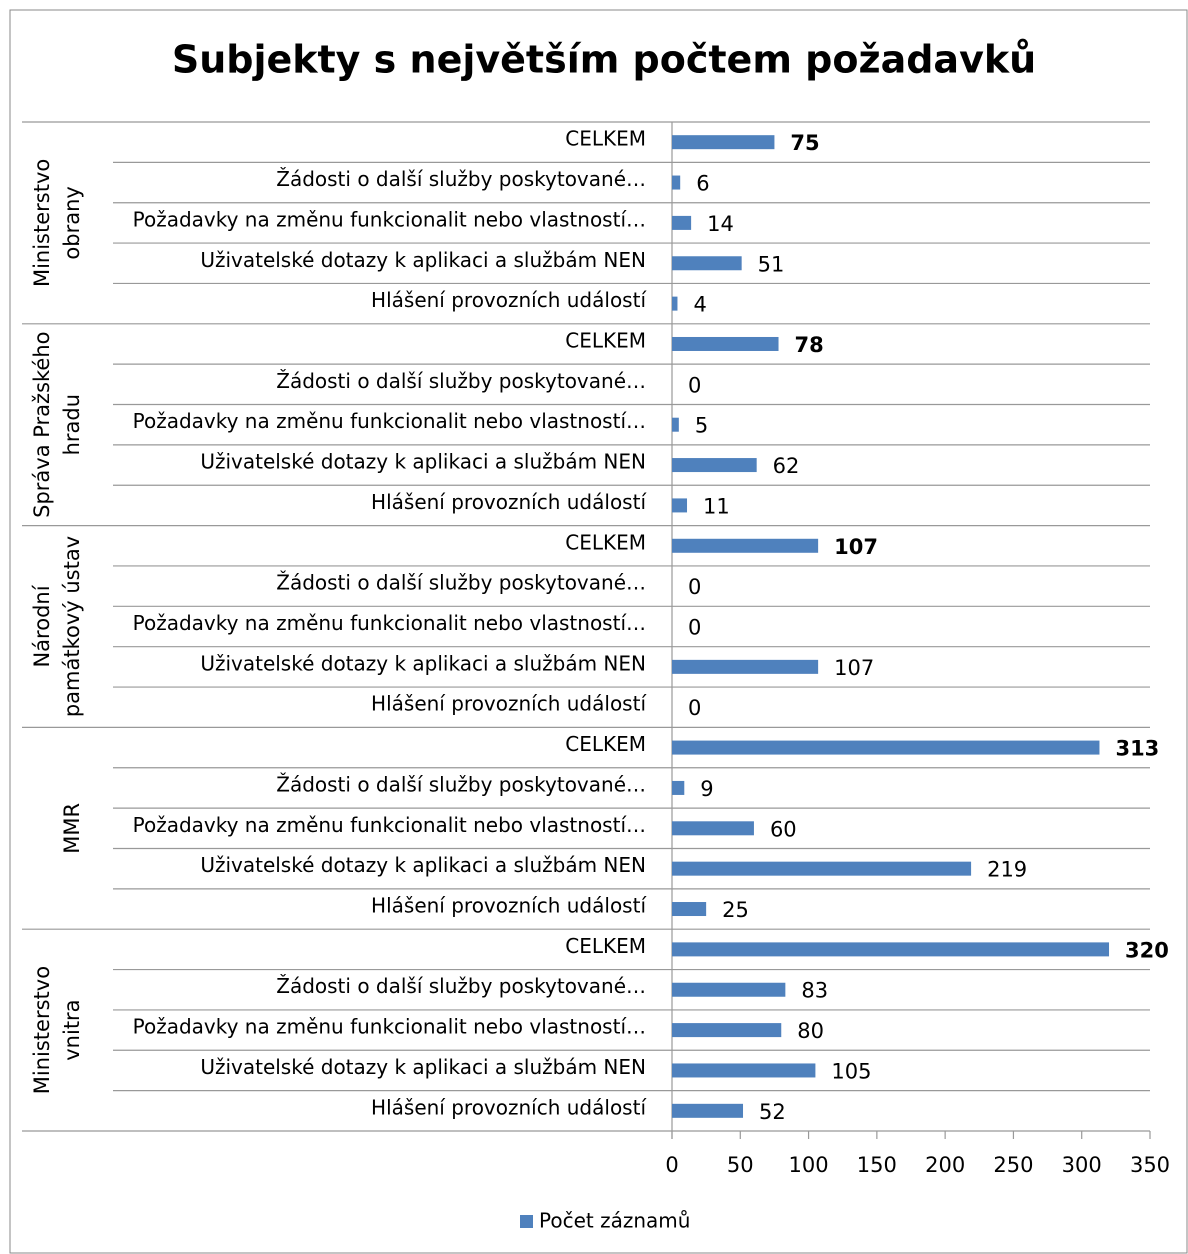 This screenshot has width=1188, height=1254. What do you see at coordinates (72, 222) in the screenshot?
I see `group-label-line: obrany` at bounding box center [72, 222].